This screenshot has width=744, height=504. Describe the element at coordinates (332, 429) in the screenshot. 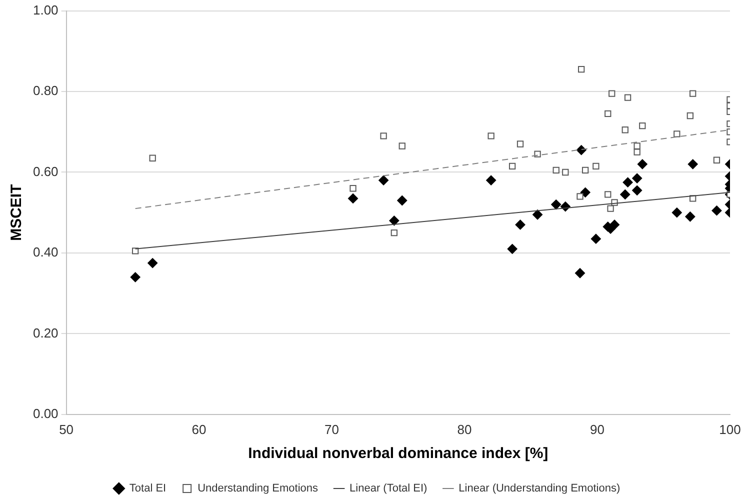

I see `x-tick-label: 70` at that location.